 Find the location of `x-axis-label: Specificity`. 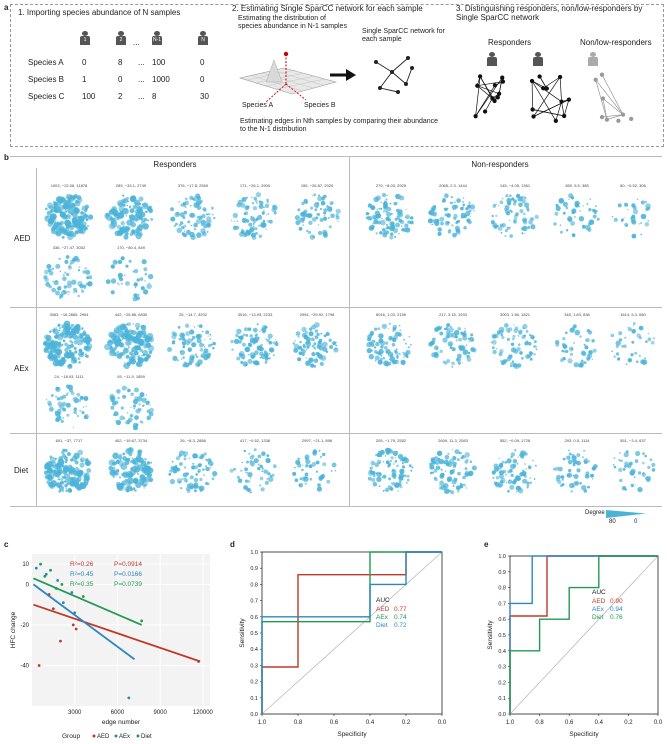

x-axis-label: Specificity is located at coordinates (352, 734).